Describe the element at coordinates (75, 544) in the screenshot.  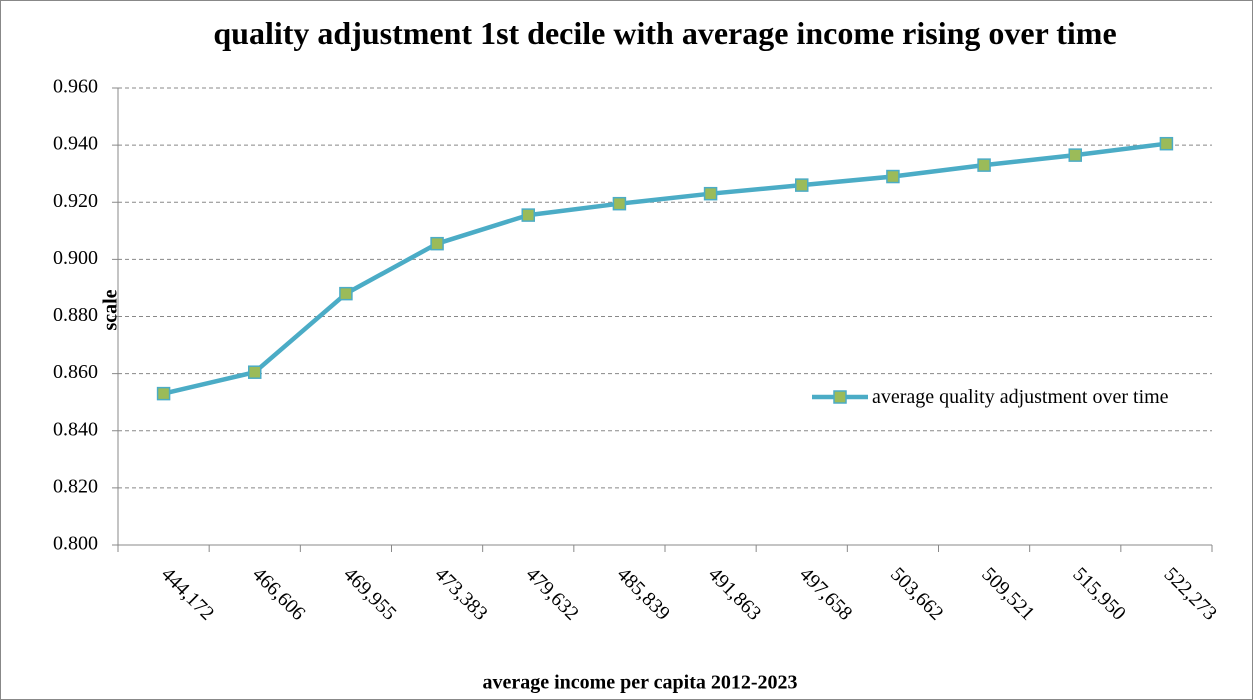
I see `y-tick-label: 0.800` at that location.